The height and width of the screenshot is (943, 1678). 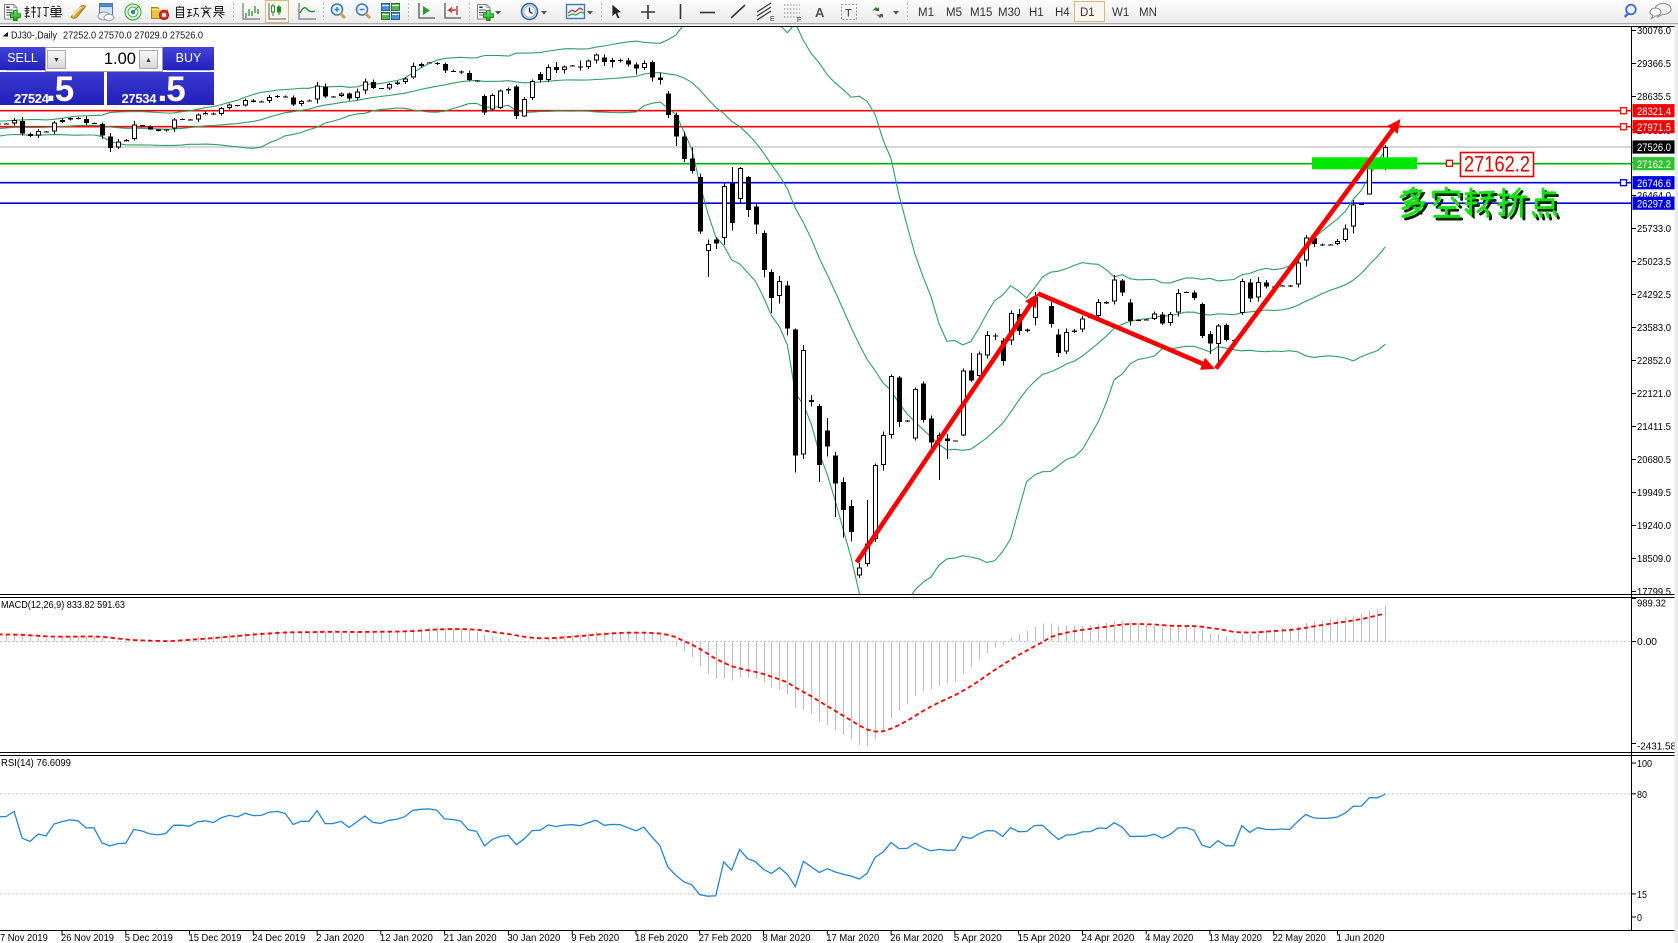 What do you see at coordinates (1044, 937) in the screenshot?
I see `svg-text: 15 Apr 2020` at bounding box center [1044, 937].